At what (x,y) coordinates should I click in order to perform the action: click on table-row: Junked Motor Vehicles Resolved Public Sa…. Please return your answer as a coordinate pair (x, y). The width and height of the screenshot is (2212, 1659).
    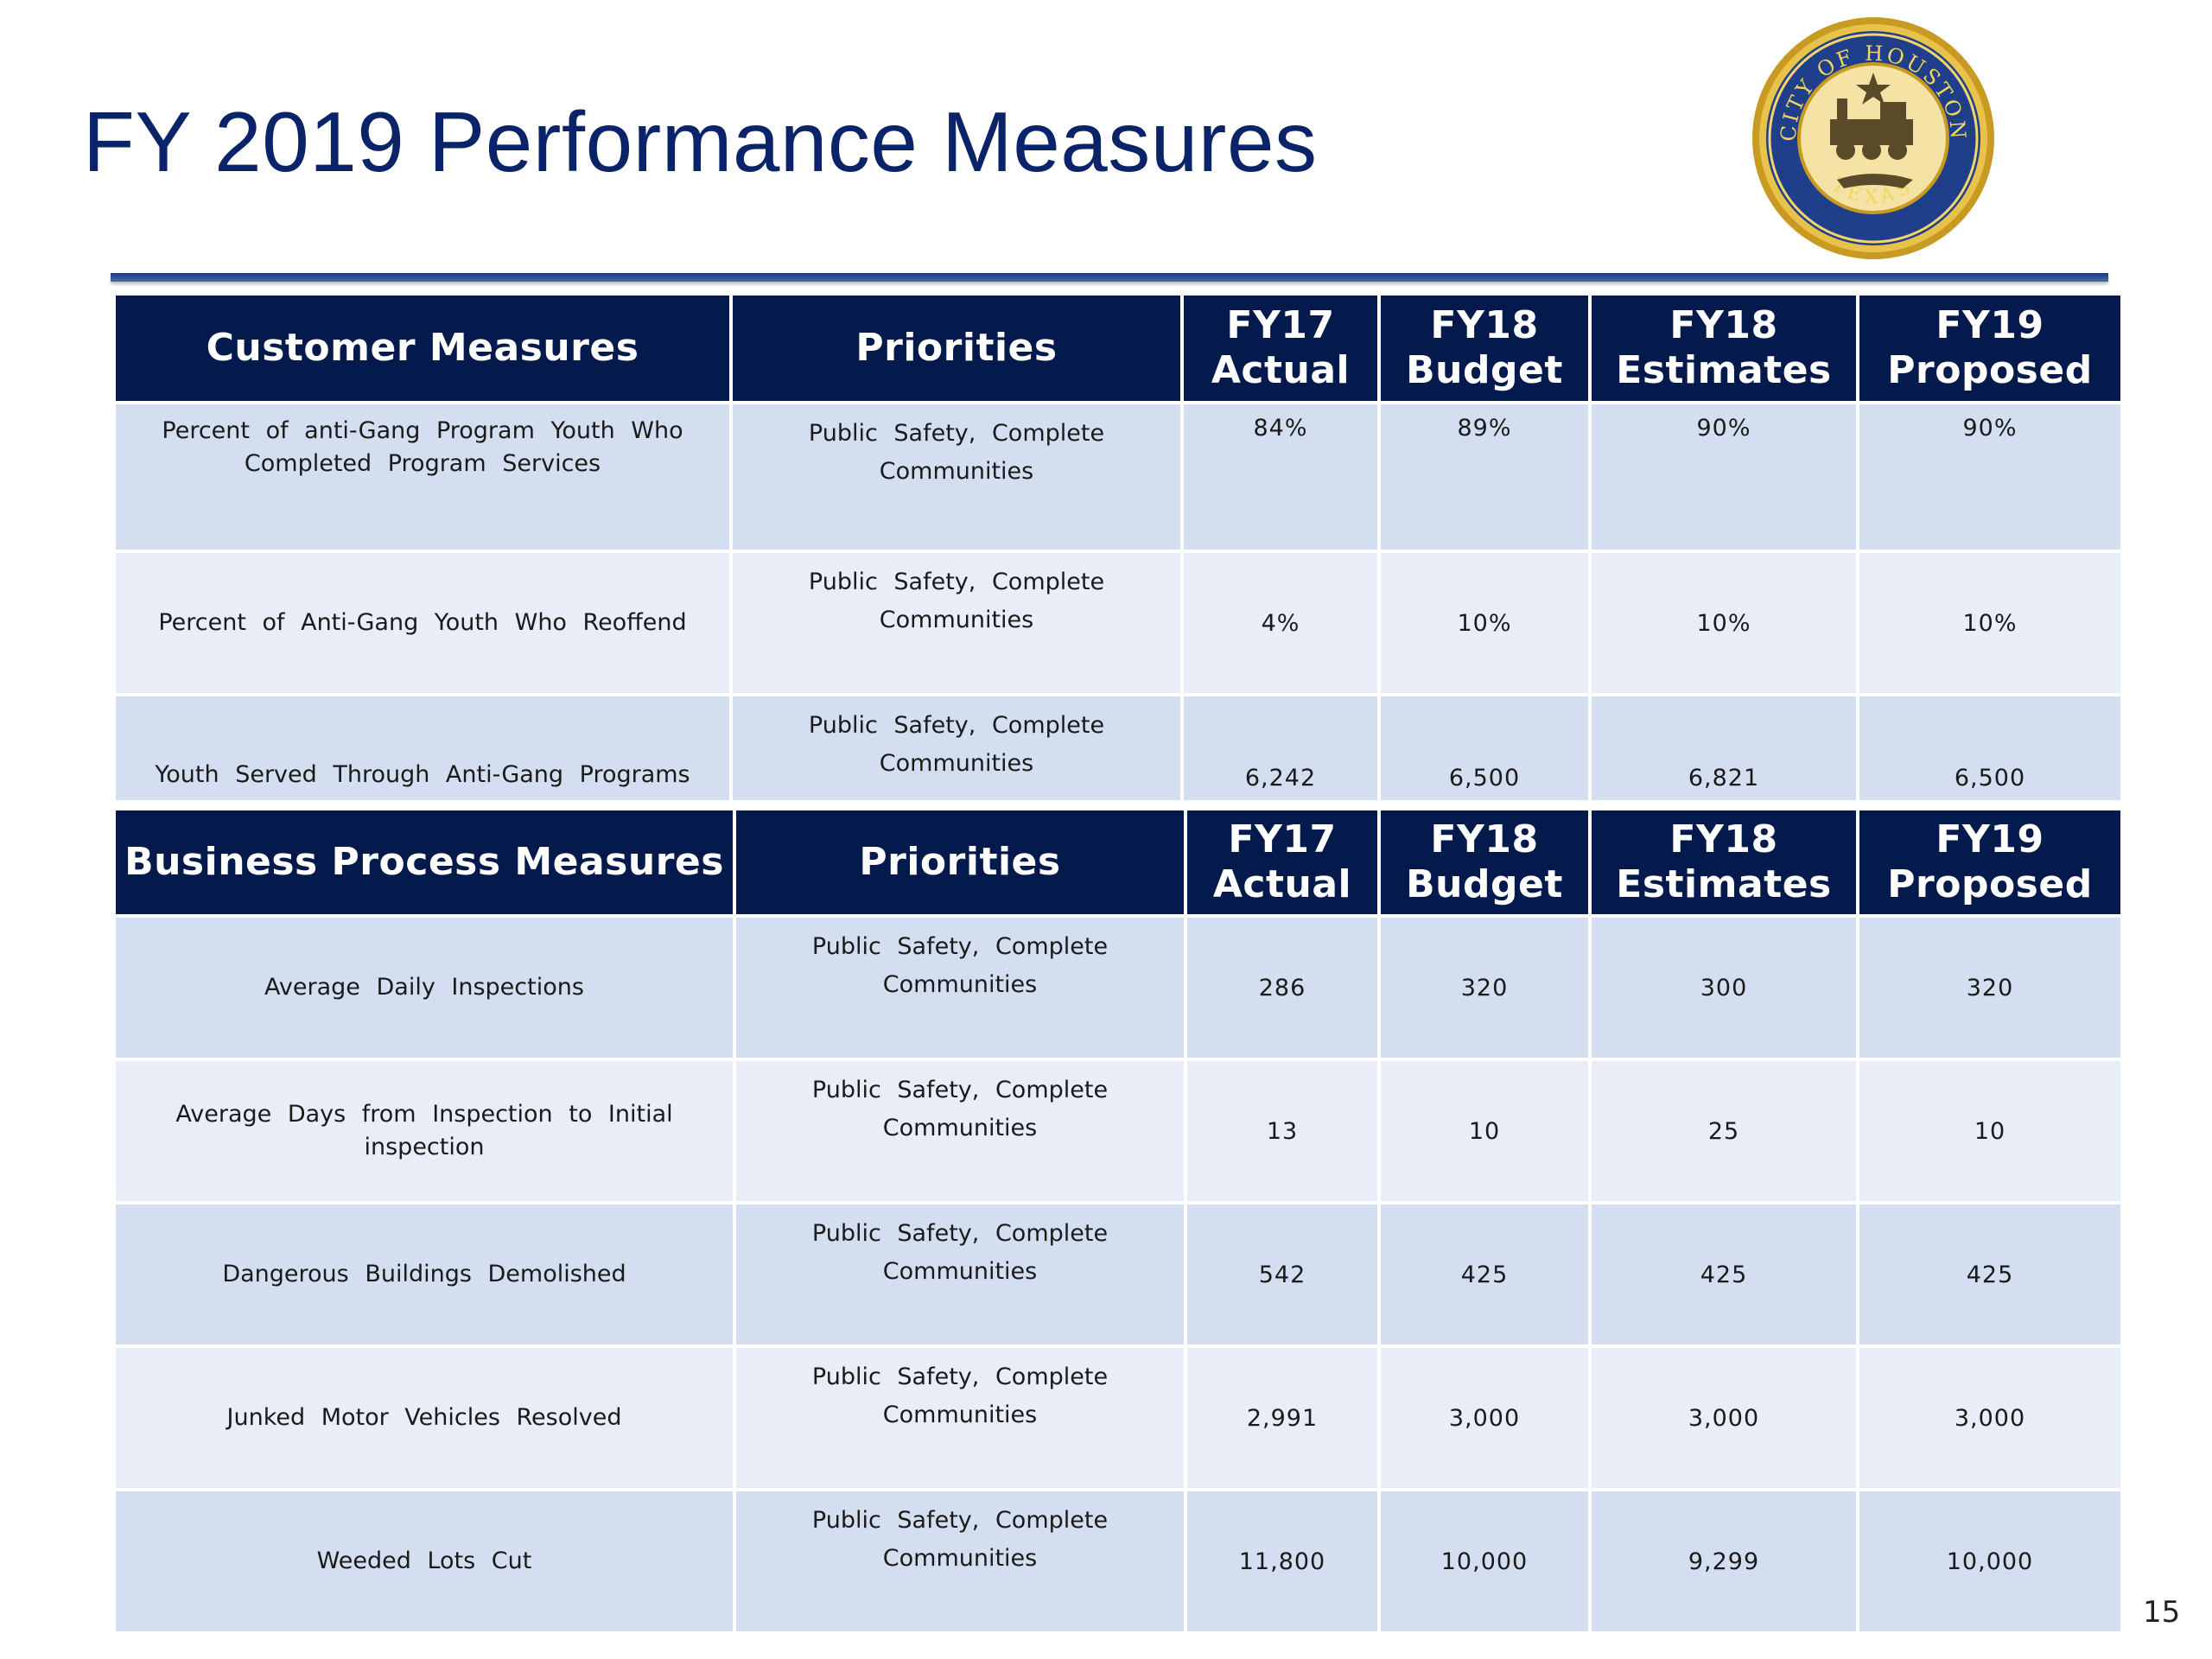
    Looking at the image, I should click on (1118, 1417).